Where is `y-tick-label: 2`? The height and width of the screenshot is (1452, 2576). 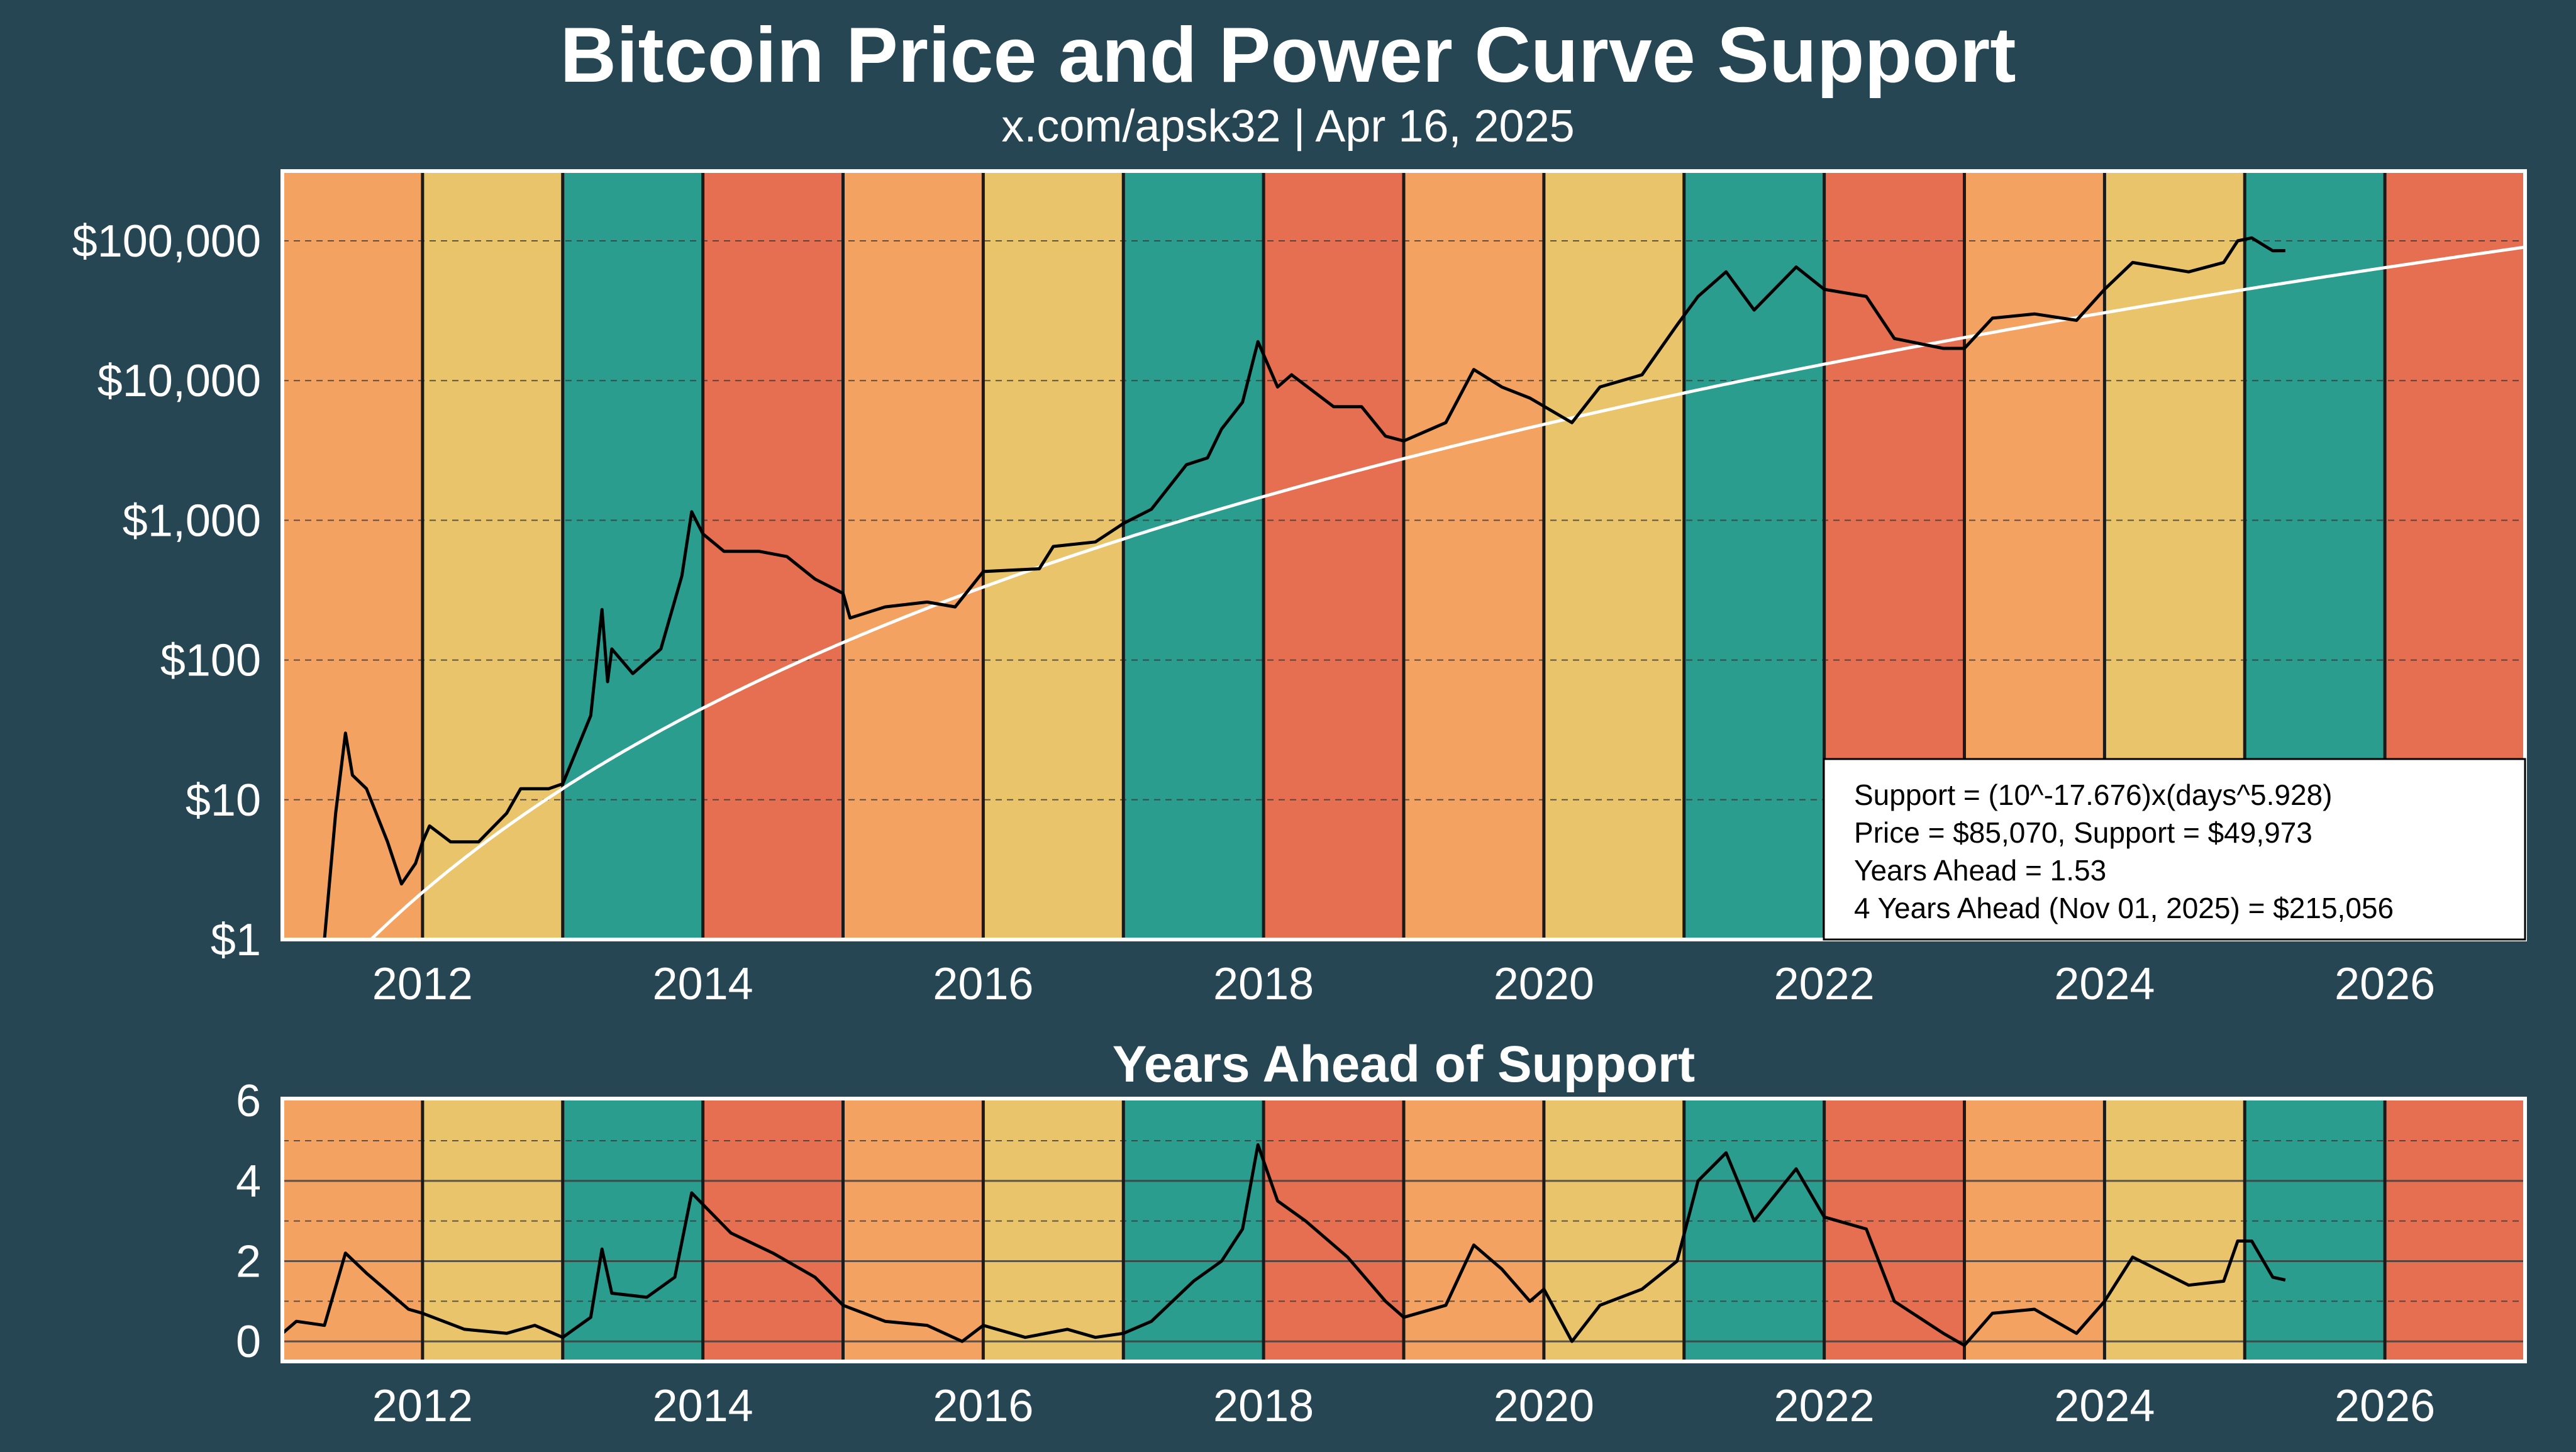
y-tick-label: 2 is located at coordinates (248, 1261).